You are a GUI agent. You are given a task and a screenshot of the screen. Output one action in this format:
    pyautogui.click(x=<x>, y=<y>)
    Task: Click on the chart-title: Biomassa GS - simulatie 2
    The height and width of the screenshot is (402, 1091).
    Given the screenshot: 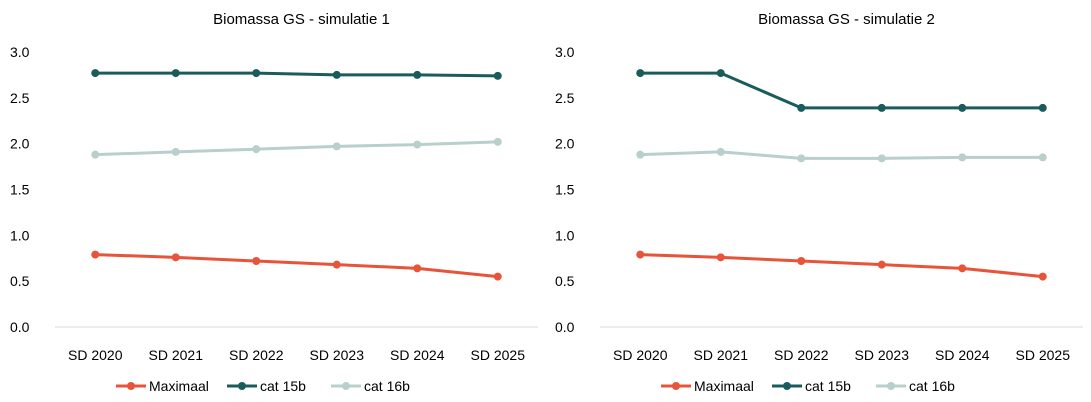 What is the action you would take?
    pyautogui.click(x=846, y=19)
    